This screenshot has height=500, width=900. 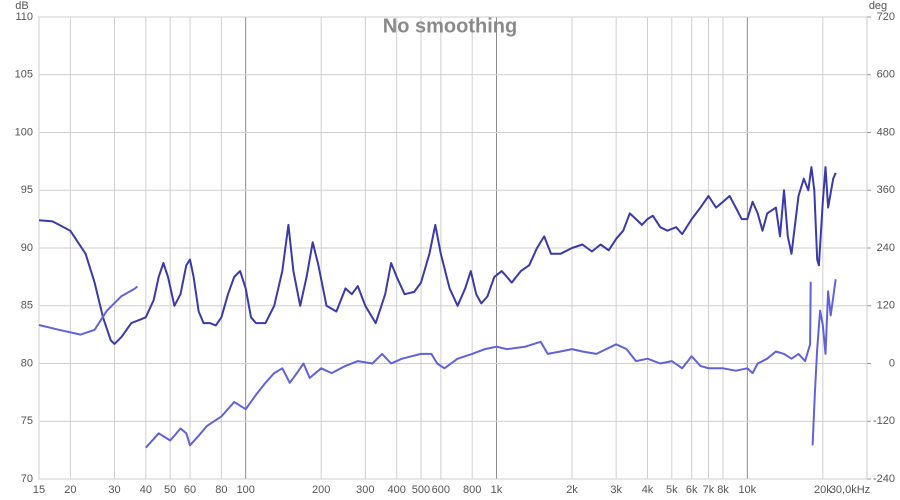 What do you see at coordinates (27, 190) in the screenshot?
I see `y-tick-label: 95` at bounding box center [27, 190].